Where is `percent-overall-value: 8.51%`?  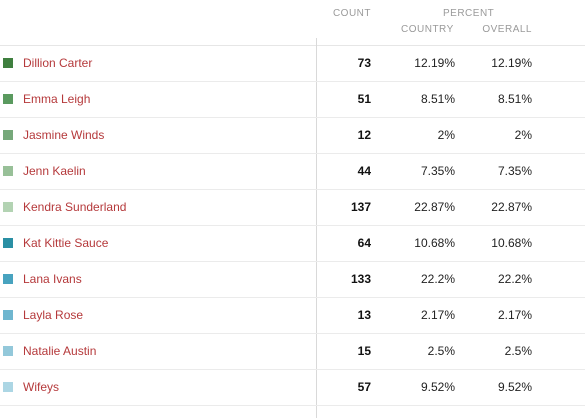 percent-overall-value: 8.51% is located at coordinates (514, 99).